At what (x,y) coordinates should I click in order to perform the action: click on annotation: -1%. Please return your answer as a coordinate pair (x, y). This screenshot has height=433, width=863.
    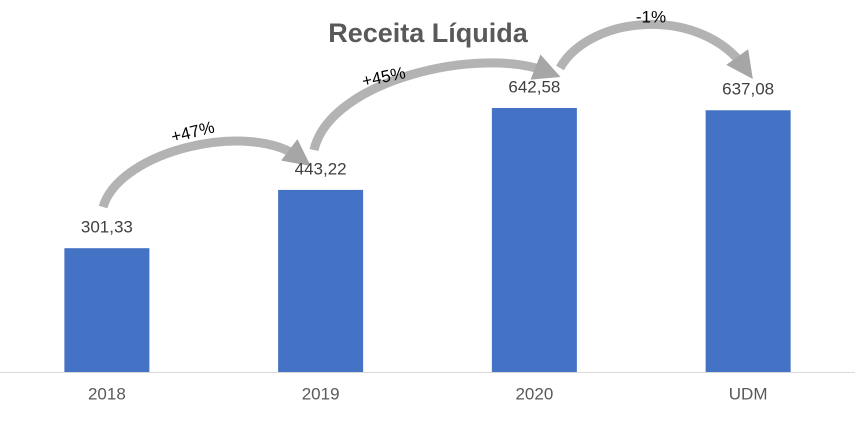
    Looking at the image, I should click on (651, 16).